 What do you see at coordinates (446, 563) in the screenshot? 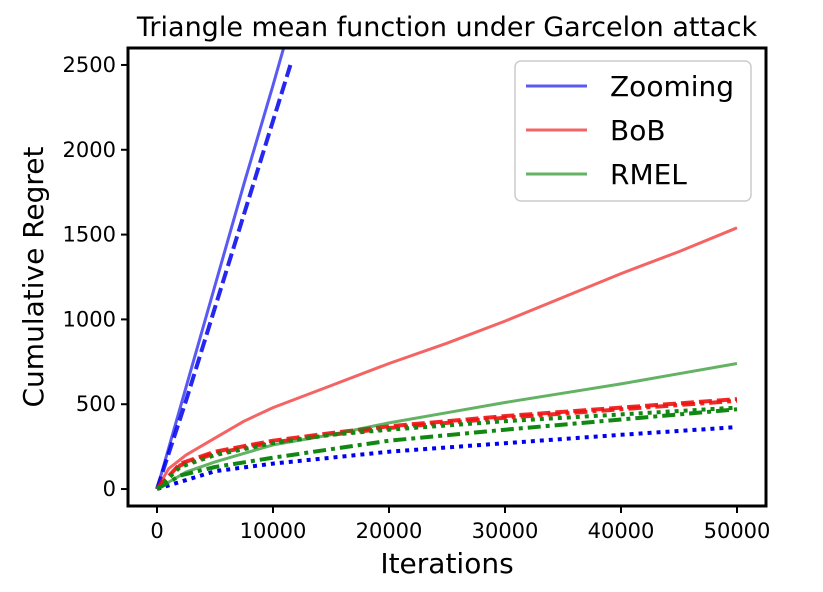
I see `x-axis-label: Iterations` at bounding box center [446, 563].